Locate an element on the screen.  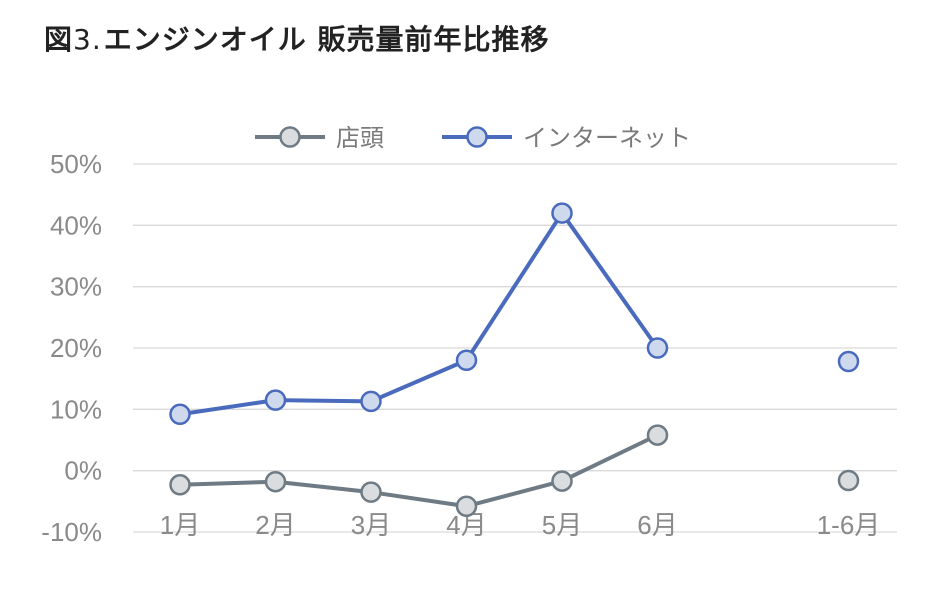
y-tick-label: 0% is located at coordinates (83, 471).